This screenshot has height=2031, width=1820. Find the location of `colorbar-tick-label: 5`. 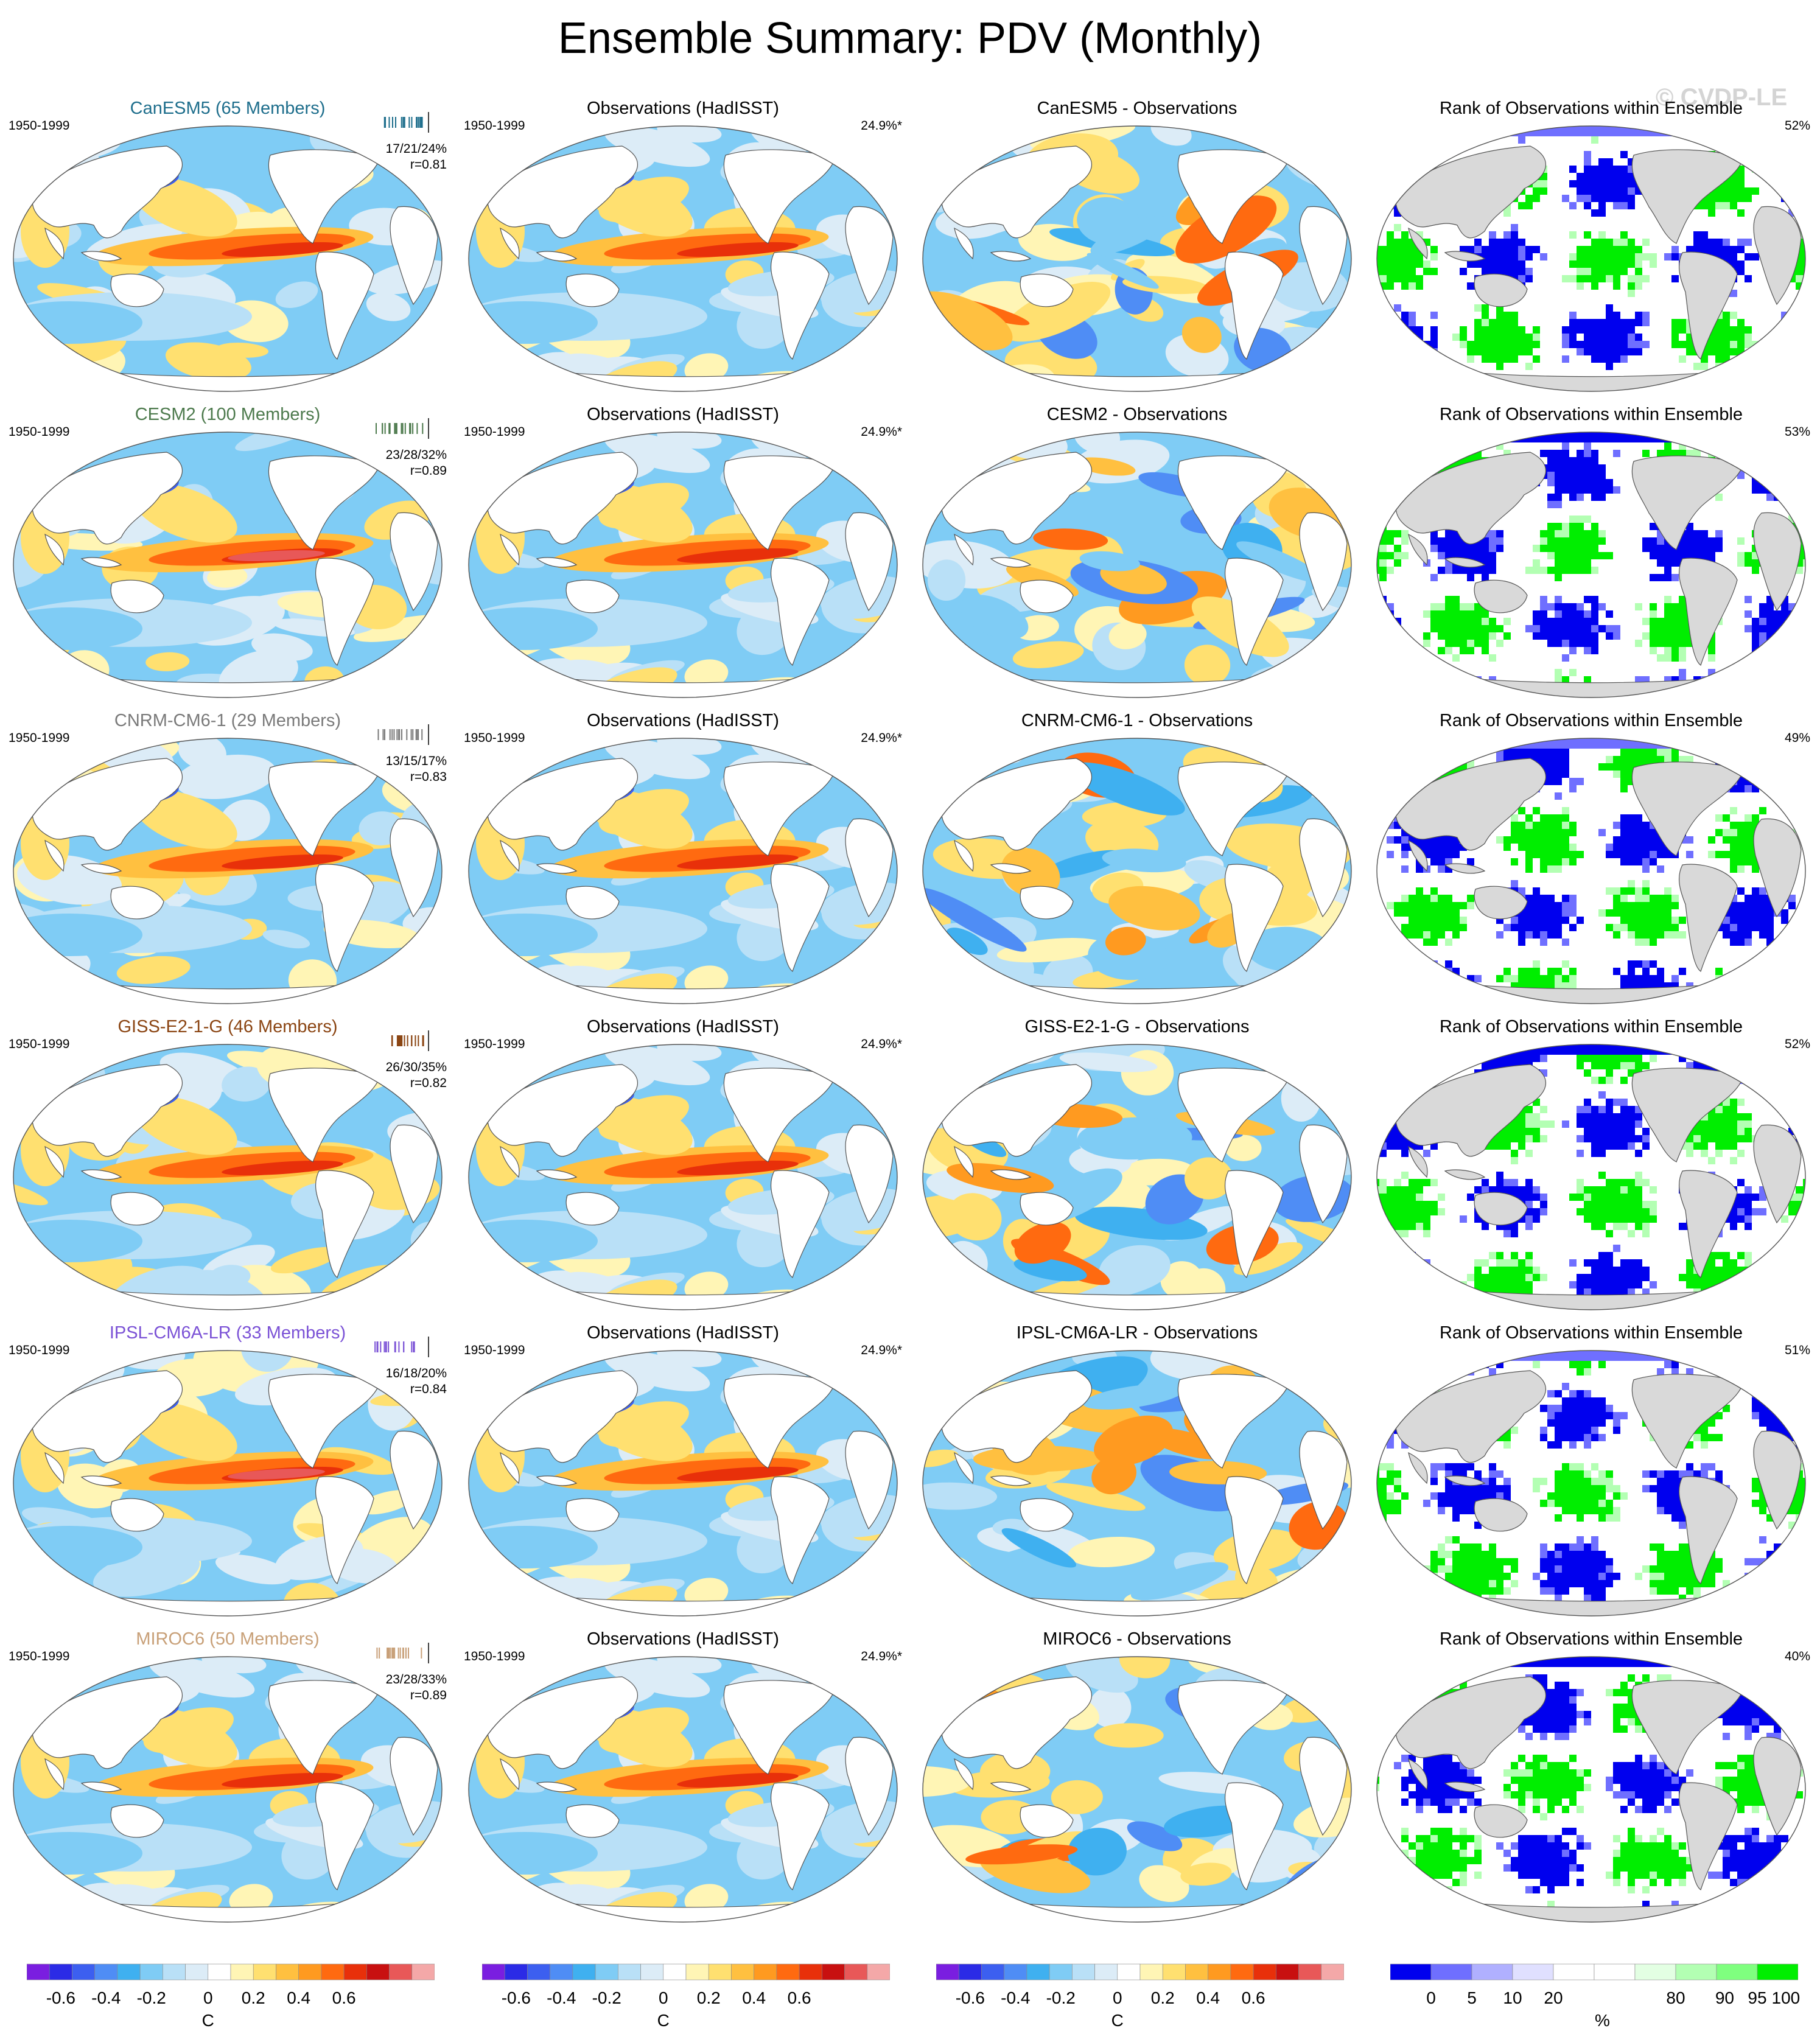

colorbar-tick-label: 5 is located at coordinates (1472, 1998).